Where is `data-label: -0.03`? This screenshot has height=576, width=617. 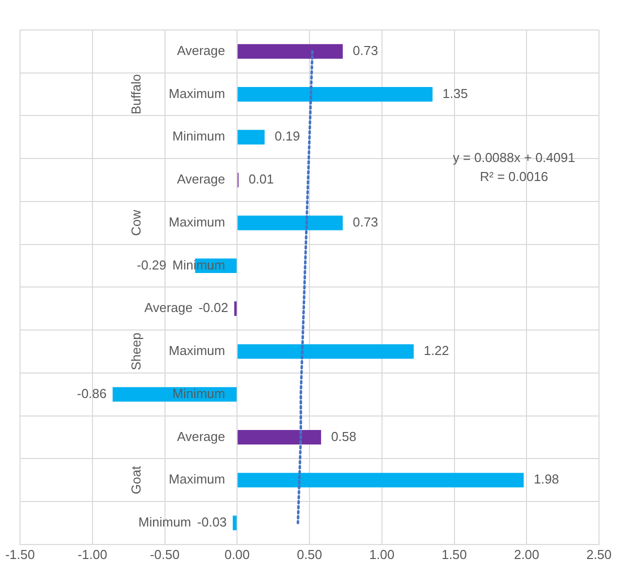
data-label: -0.03 is located at coordinates (212, 522).